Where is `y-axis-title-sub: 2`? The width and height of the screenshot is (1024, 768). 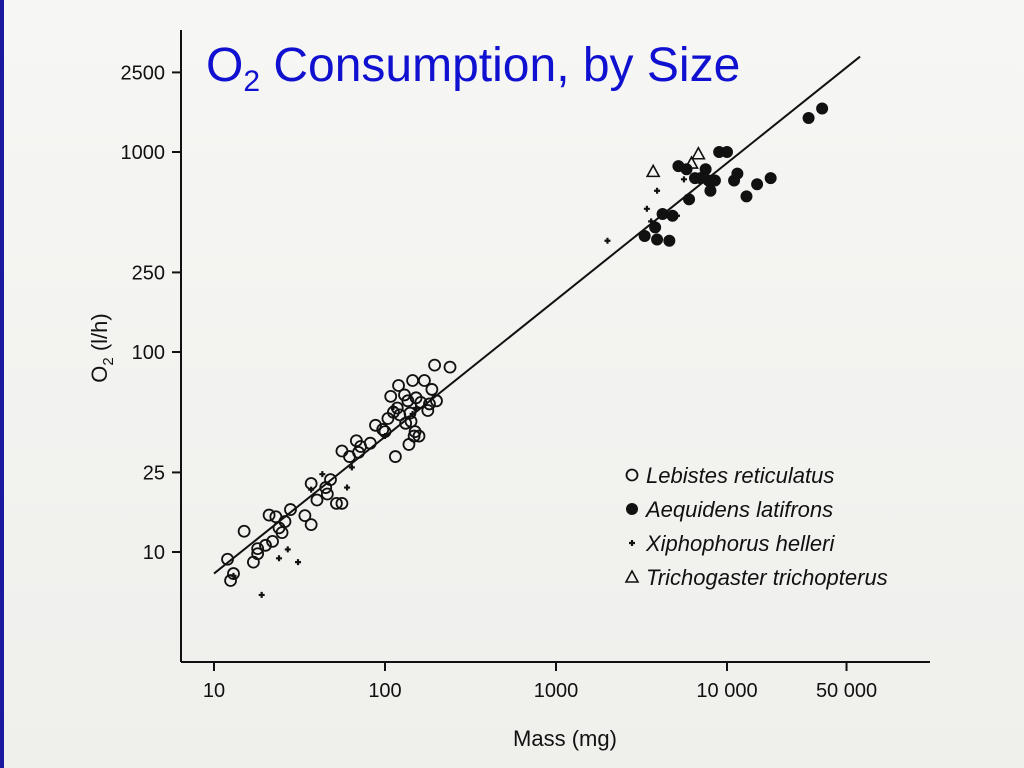
y-axis-title-sub: 2 is located at coordinates (108, 361).